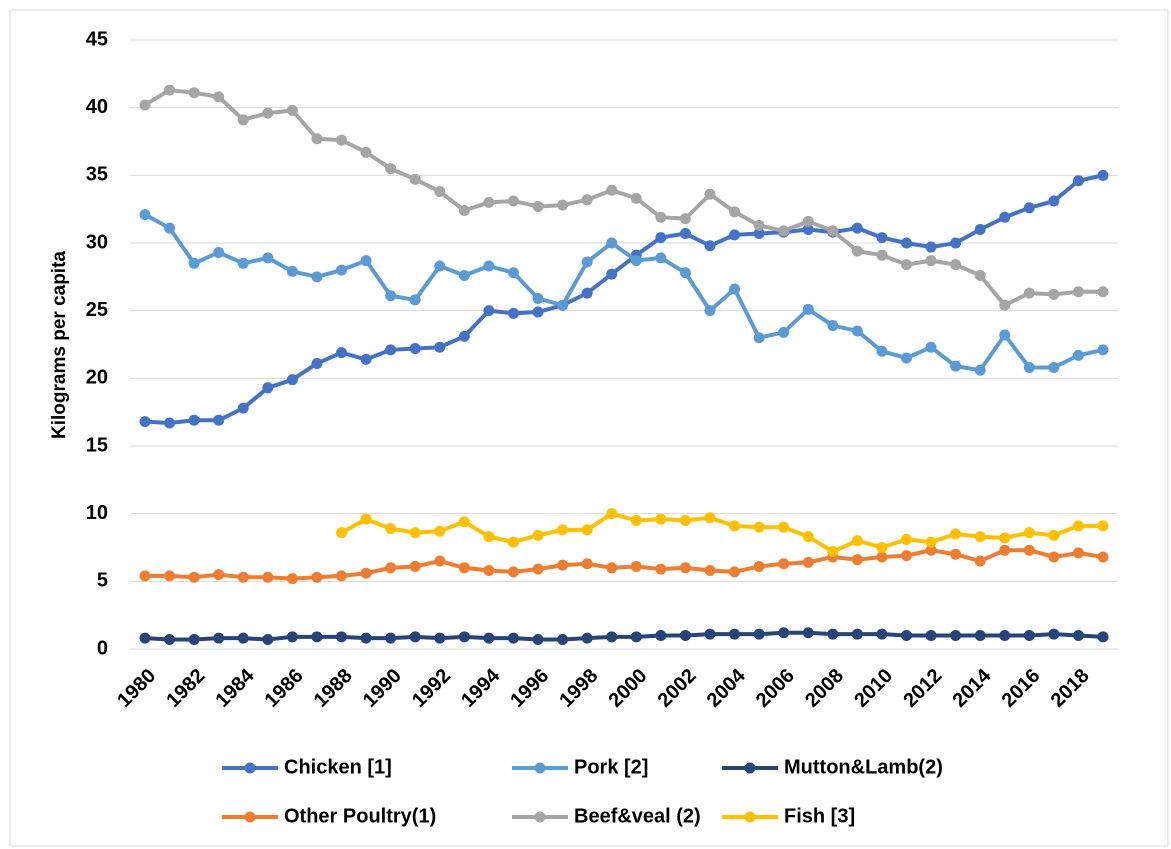 Image resolution: width=1171 pixels, height=849 pixels. I want to click on legend-label: Other Poultry(1), so click(360, 816).